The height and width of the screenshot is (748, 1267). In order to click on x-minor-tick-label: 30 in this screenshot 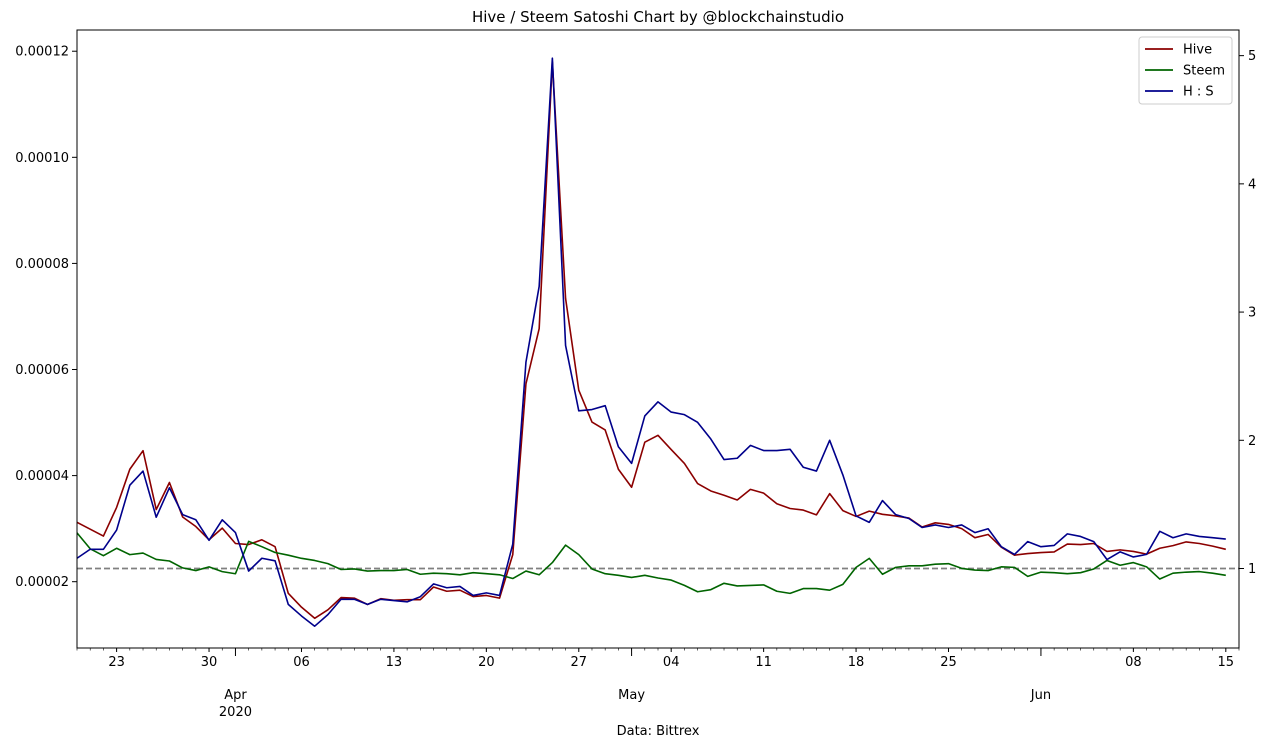, I will do `click(209, 662)`.